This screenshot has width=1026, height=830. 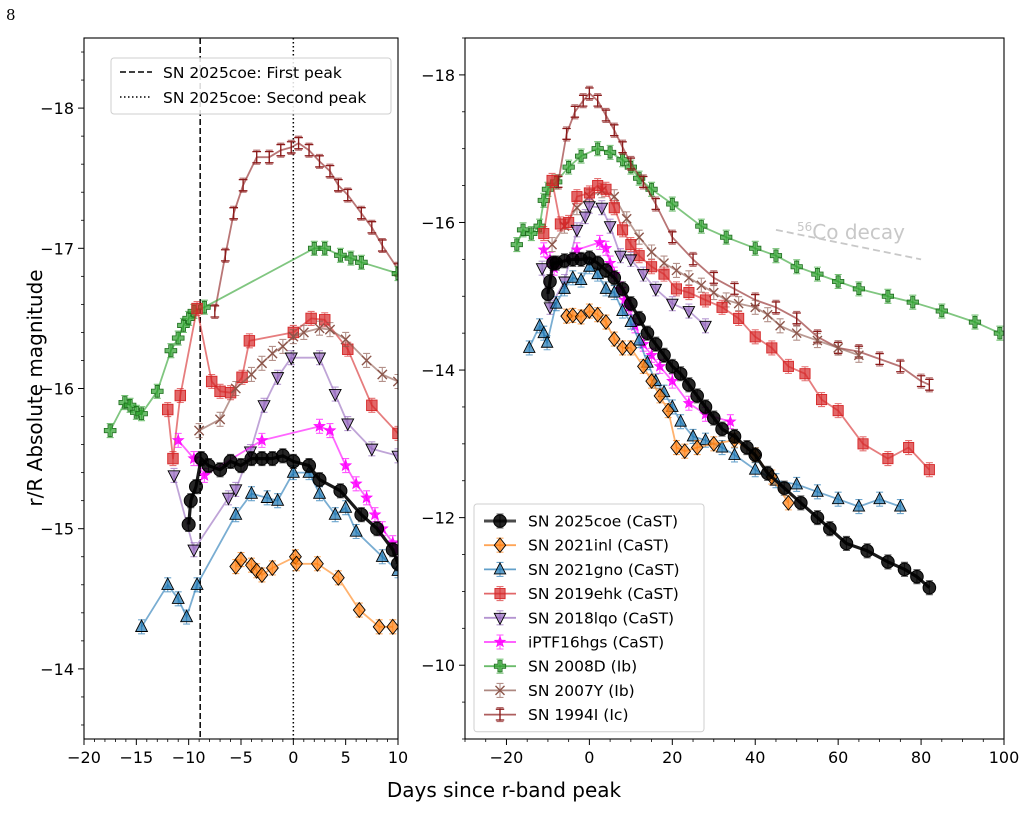 I want to click on x-tick-label: 5, so click(x=346, y=757).